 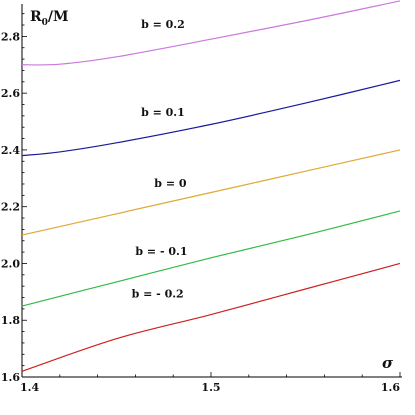 I want to click on series-label-1: b = 0.1, so click(x=163, y=112).